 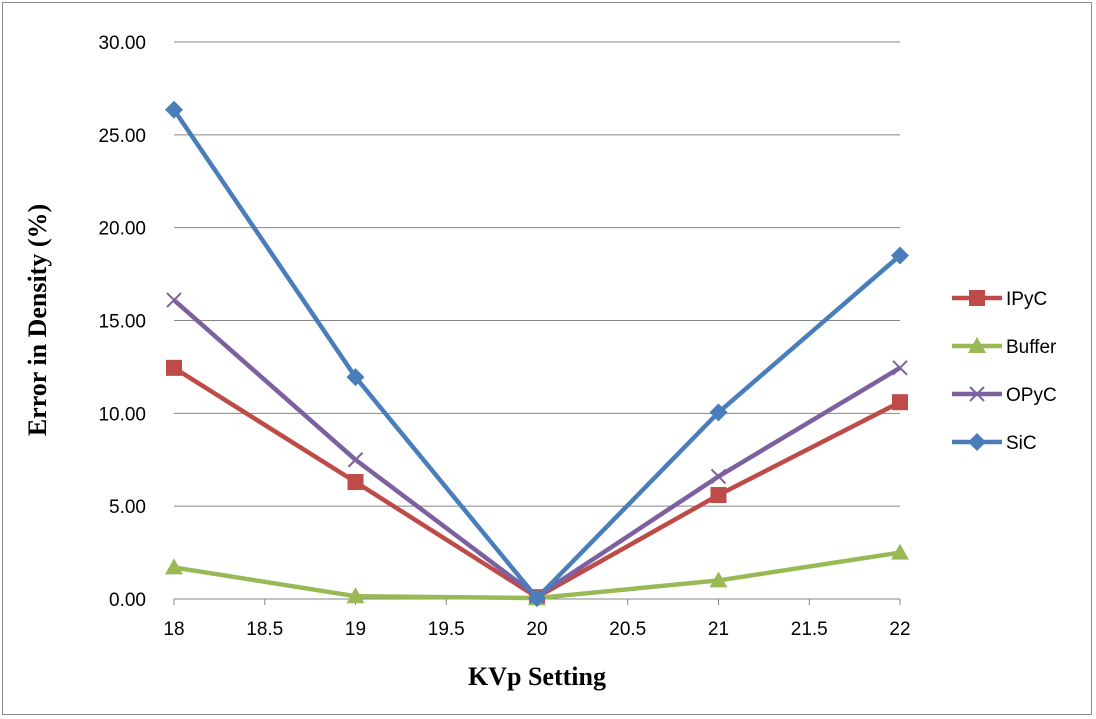 I want to click on x-tick-label: 21, so click(x=718, y=629).